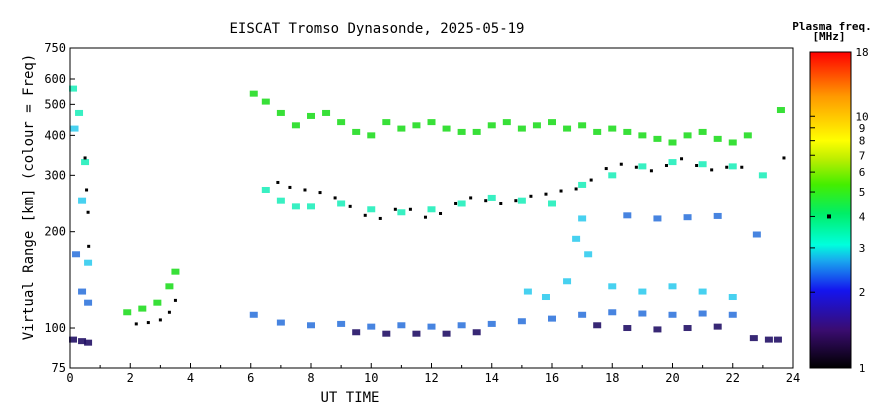  What do you see at coordinates (55, 232) in the screenshot?
I see `y-tick-label: 200` at bounding box center [55, 232].